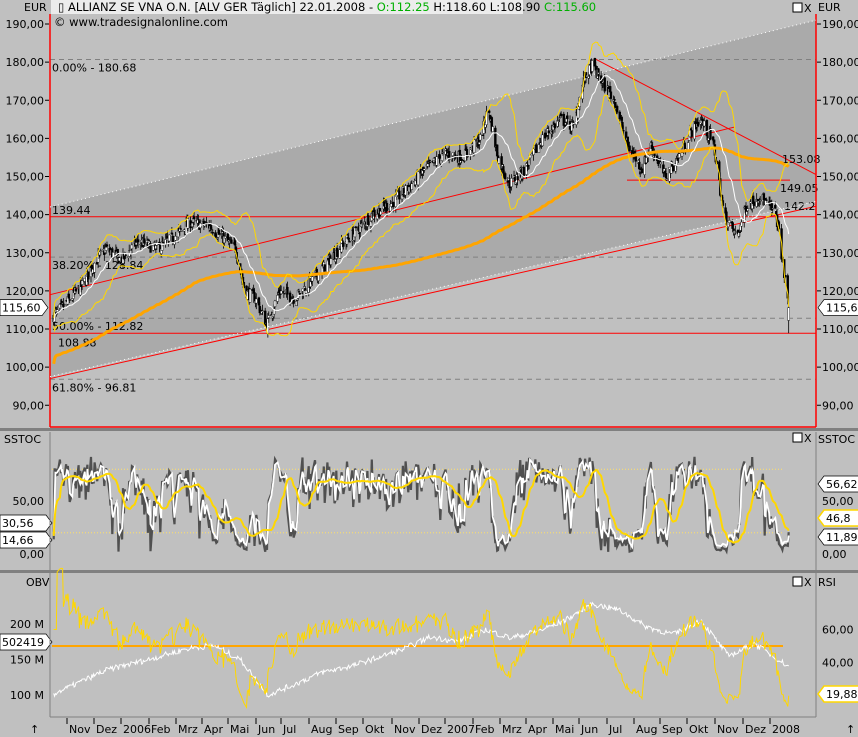 This screenshot has width=858, height=737. I want to click on x-tick-label: Nov, so click(405, 729).